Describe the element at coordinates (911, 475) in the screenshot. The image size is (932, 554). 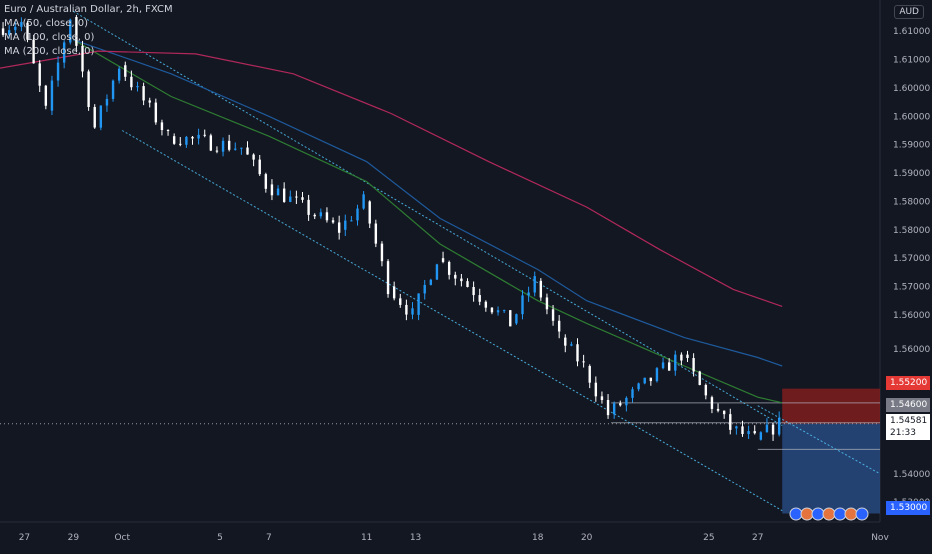
I see `price-tick-12: 1.54000` at that location.